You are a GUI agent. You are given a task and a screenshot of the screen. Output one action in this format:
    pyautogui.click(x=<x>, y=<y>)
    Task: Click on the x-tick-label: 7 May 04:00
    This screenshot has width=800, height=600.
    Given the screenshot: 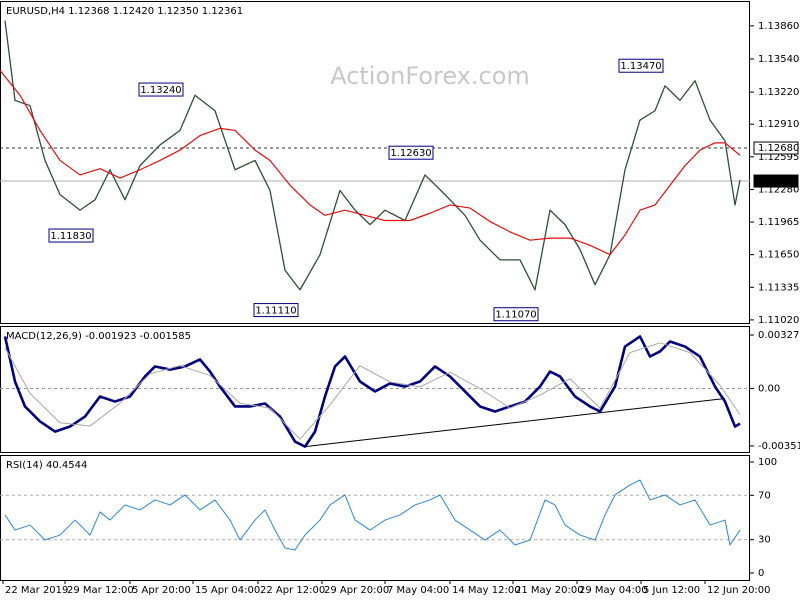 What is the action you would take?
    pyautogui.click(x=418, y=590)
    